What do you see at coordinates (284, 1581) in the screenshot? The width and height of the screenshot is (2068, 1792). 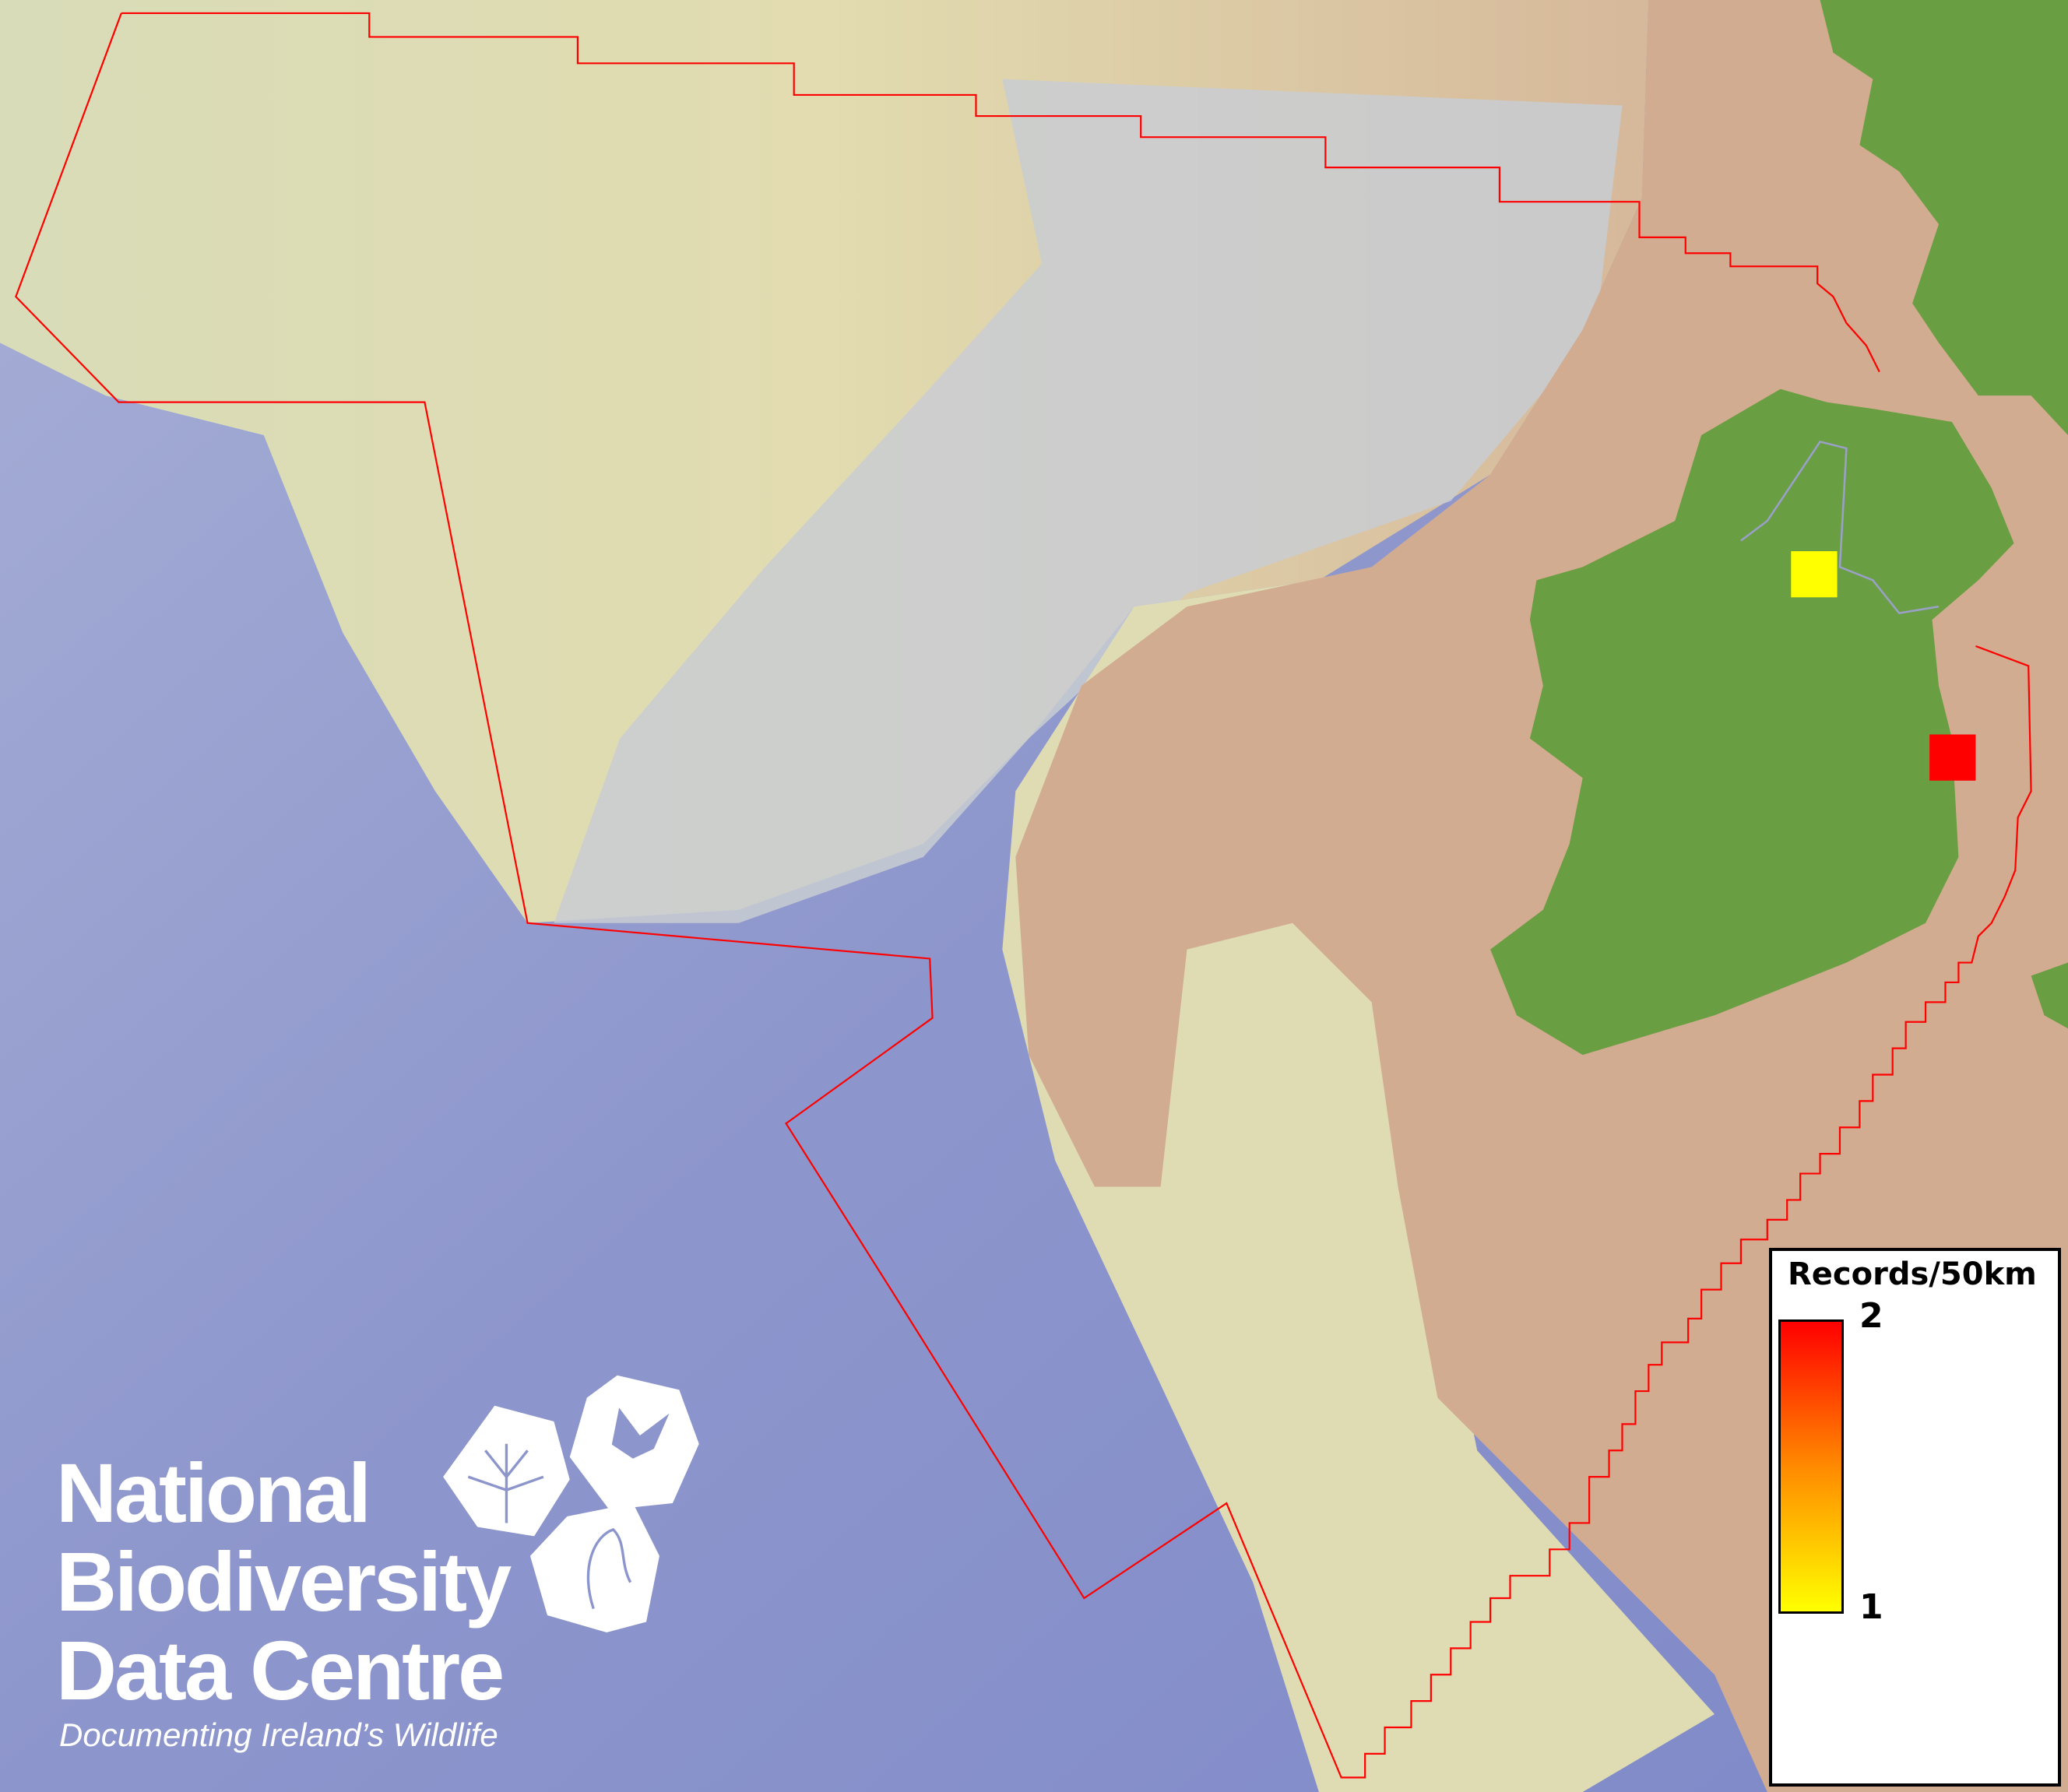 I see `logo-line-biodiversity: Biodiversity` at bounding box center [284, 1581].